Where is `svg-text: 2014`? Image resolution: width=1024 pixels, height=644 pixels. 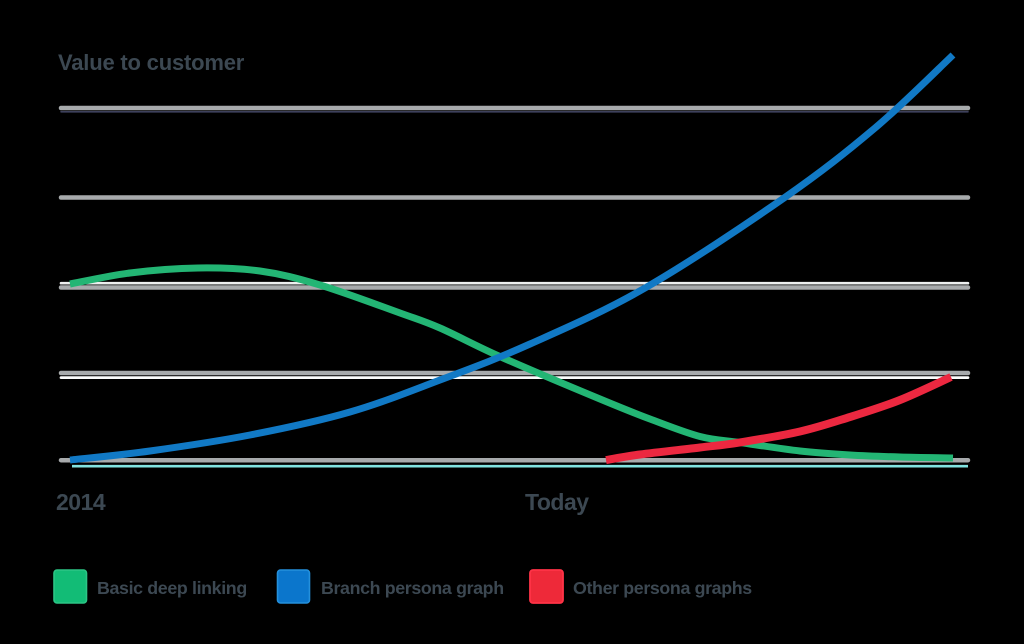
svg-text: 2014 is located at coordinates (81, 502).